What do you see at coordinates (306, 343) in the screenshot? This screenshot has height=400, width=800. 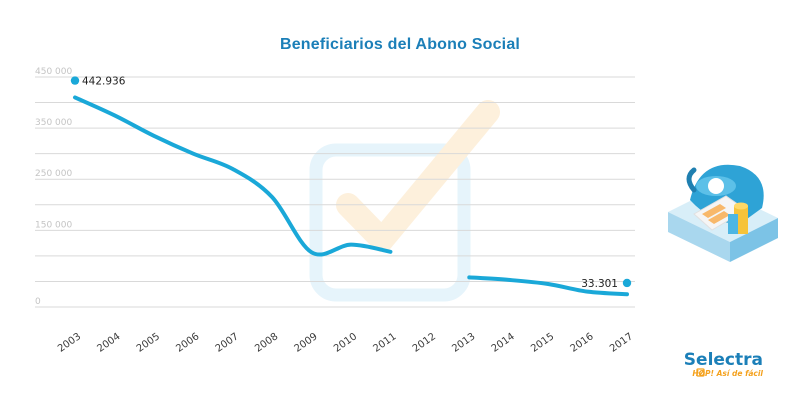 I see `x-tick-label: 2009` at bounding box center [306, 343].